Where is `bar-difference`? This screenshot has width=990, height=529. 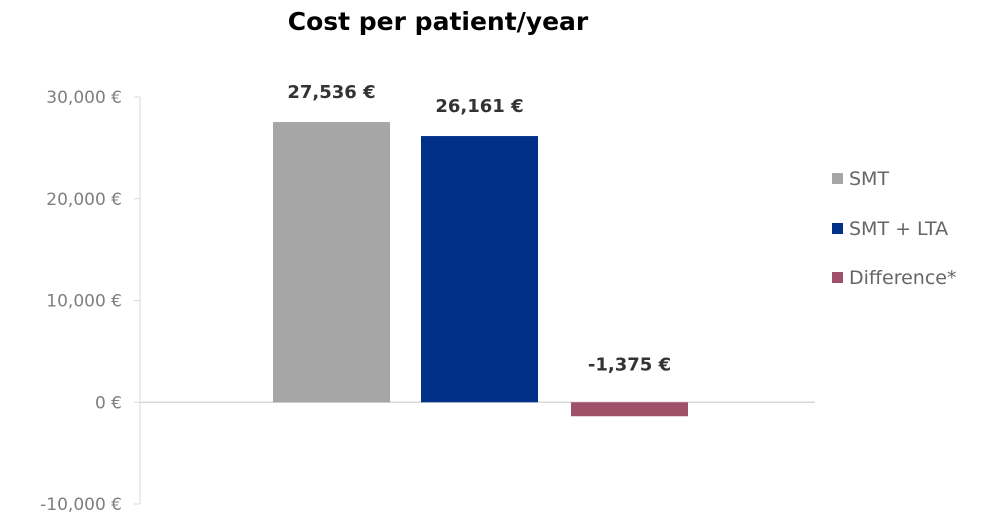
bar-difference is located at coordinates (629, 409).